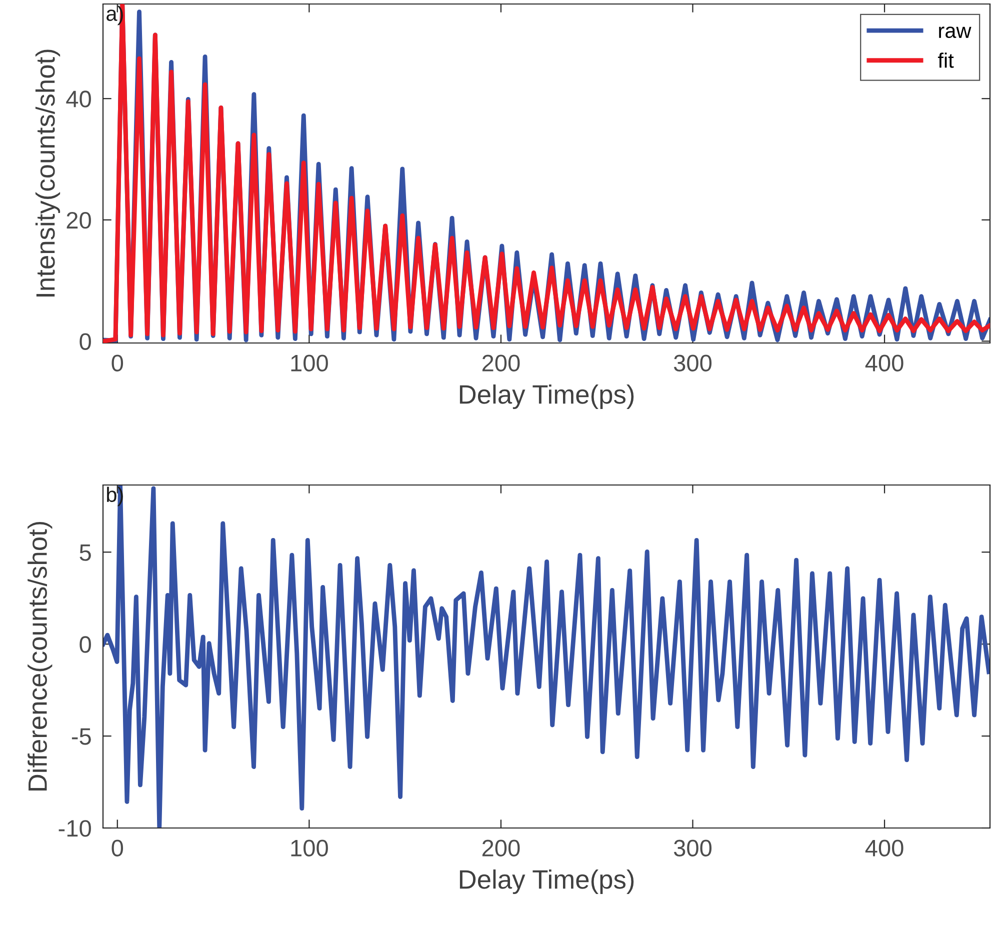 The image size is (992, 925). What do you see at coordinates (955, 32) in the screenshot?
I see `legend-label: raw` at bounding box center [955, 32].